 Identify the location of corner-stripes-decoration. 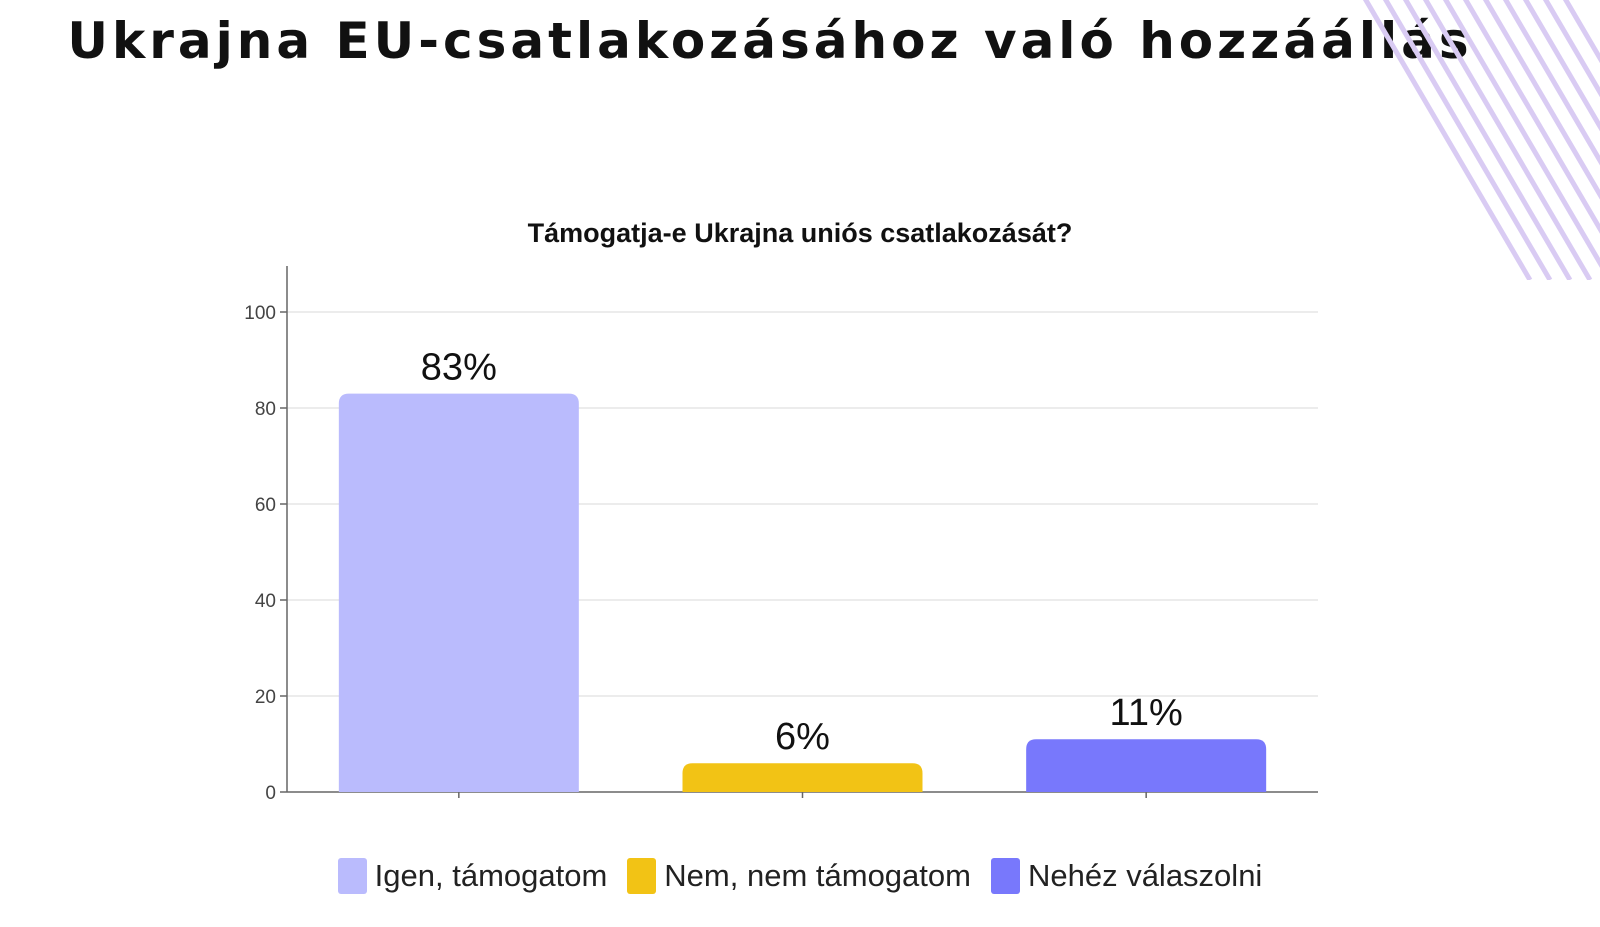
(1481, 140).